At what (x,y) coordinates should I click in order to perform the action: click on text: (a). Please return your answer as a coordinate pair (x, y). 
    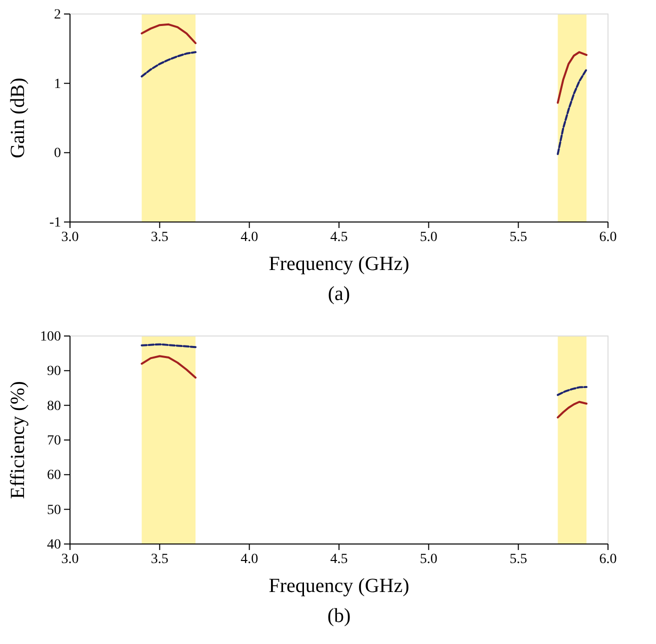
    Looking at the image, I should click on (339, 294).